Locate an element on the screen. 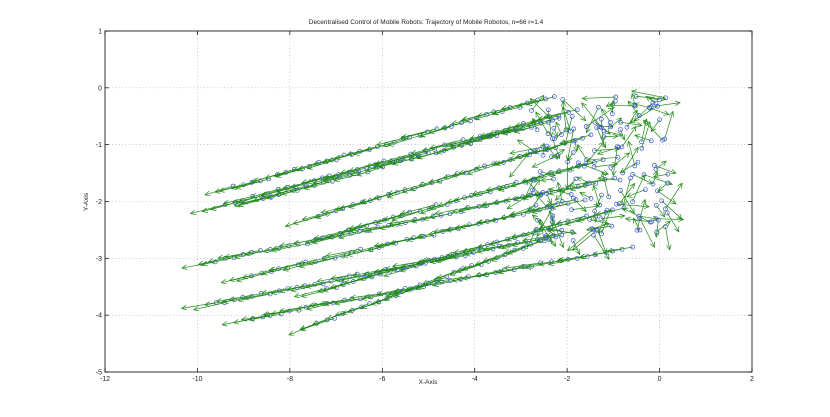 This screenshot has height=417, width=830. y-tick-label: -5 is located at coordinates (99, 373).